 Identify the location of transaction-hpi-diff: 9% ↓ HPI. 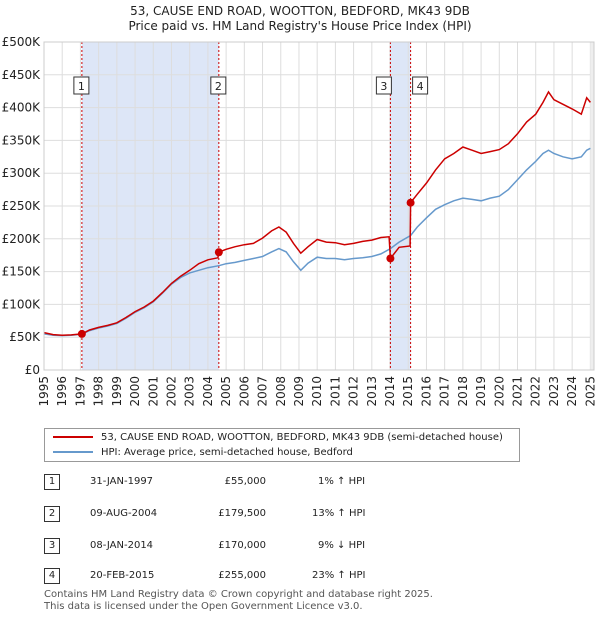
(342, 545).